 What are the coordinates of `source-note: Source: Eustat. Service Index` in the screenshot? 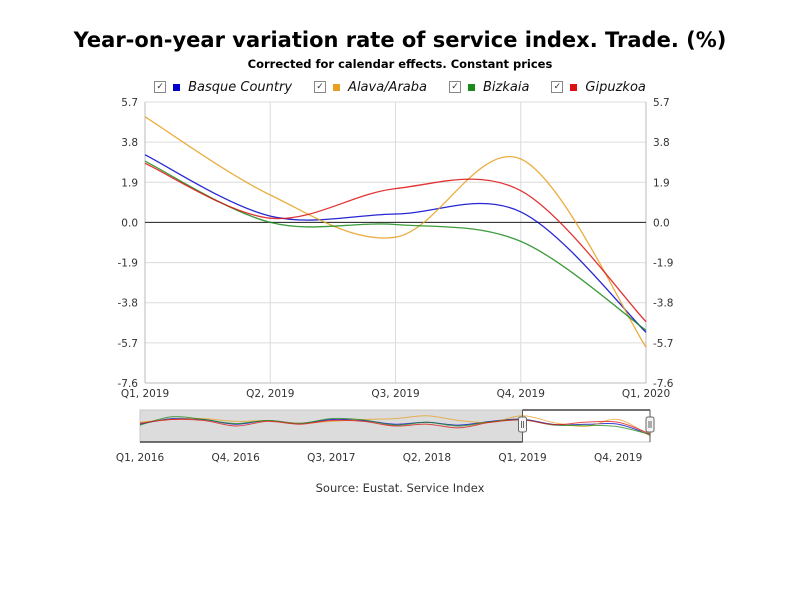 It's located at (400, 488).